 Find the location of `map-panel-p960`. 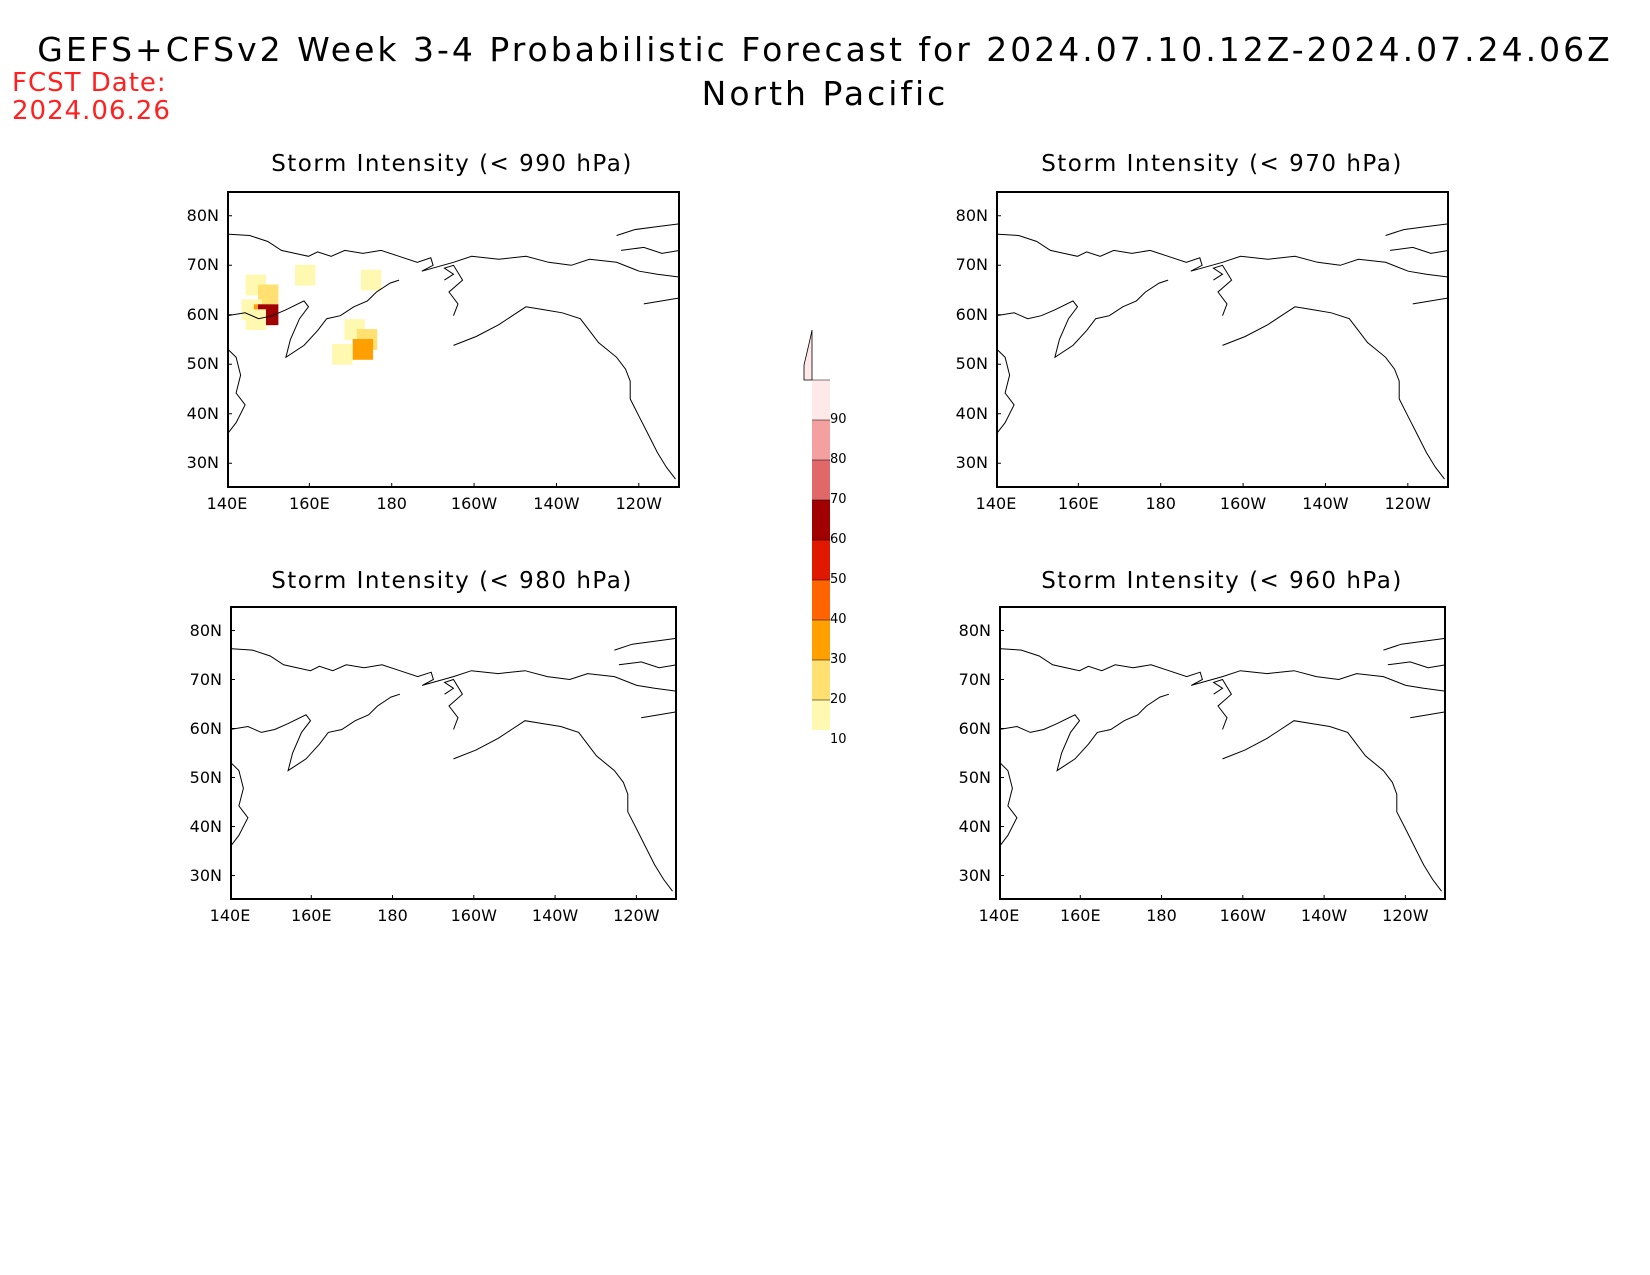

map-panel-p960 is located at coordinates (1222, 753).